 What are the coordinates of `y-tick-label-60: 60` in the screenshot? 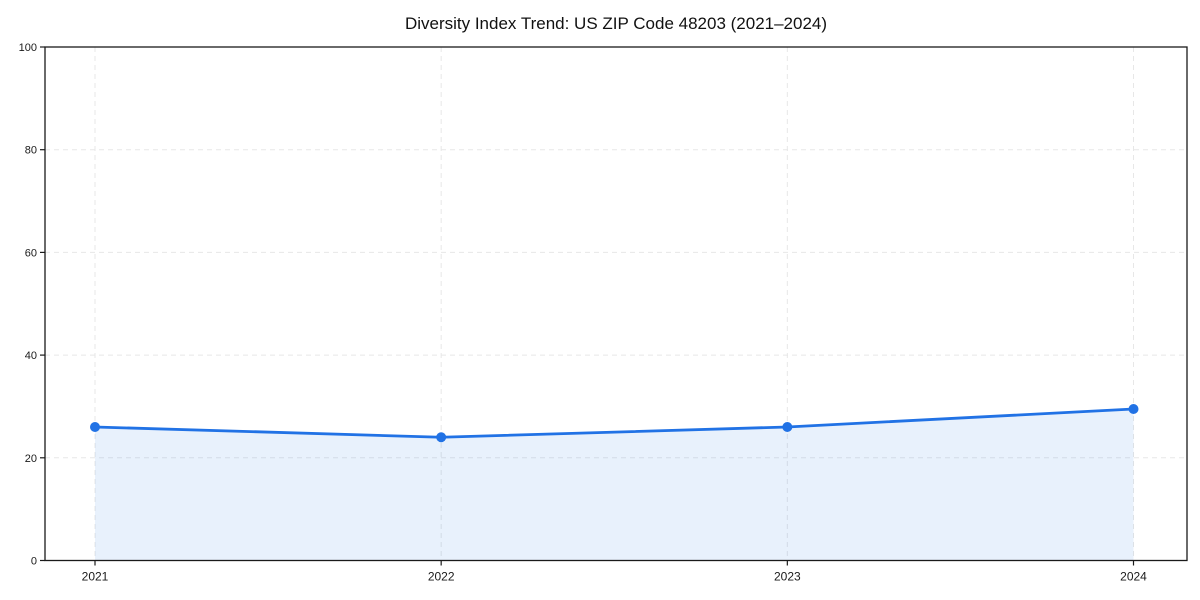 It's located at (31, 253).